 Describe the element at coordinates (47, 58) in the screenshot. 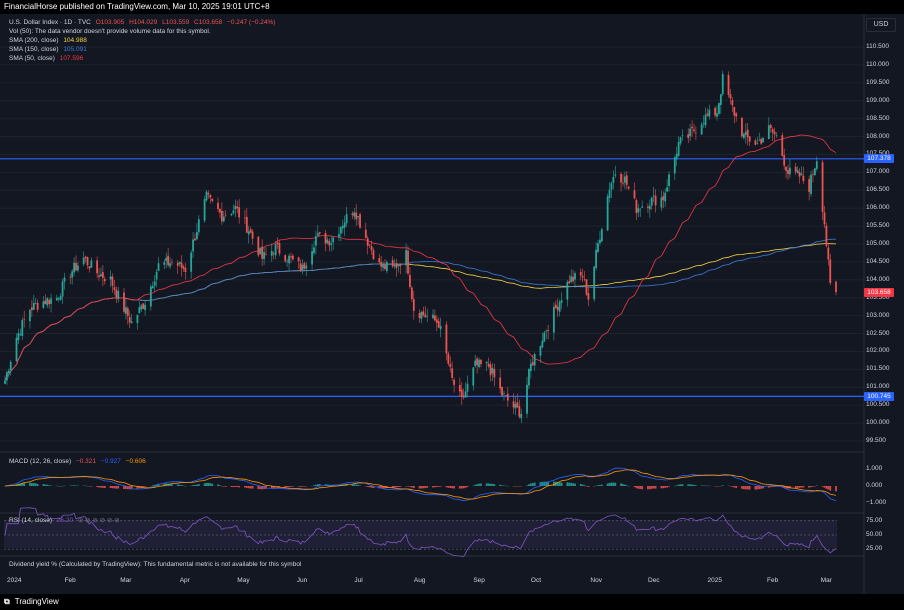

I see `sma50-legend: SMA (50, close) 107.596` at that location.